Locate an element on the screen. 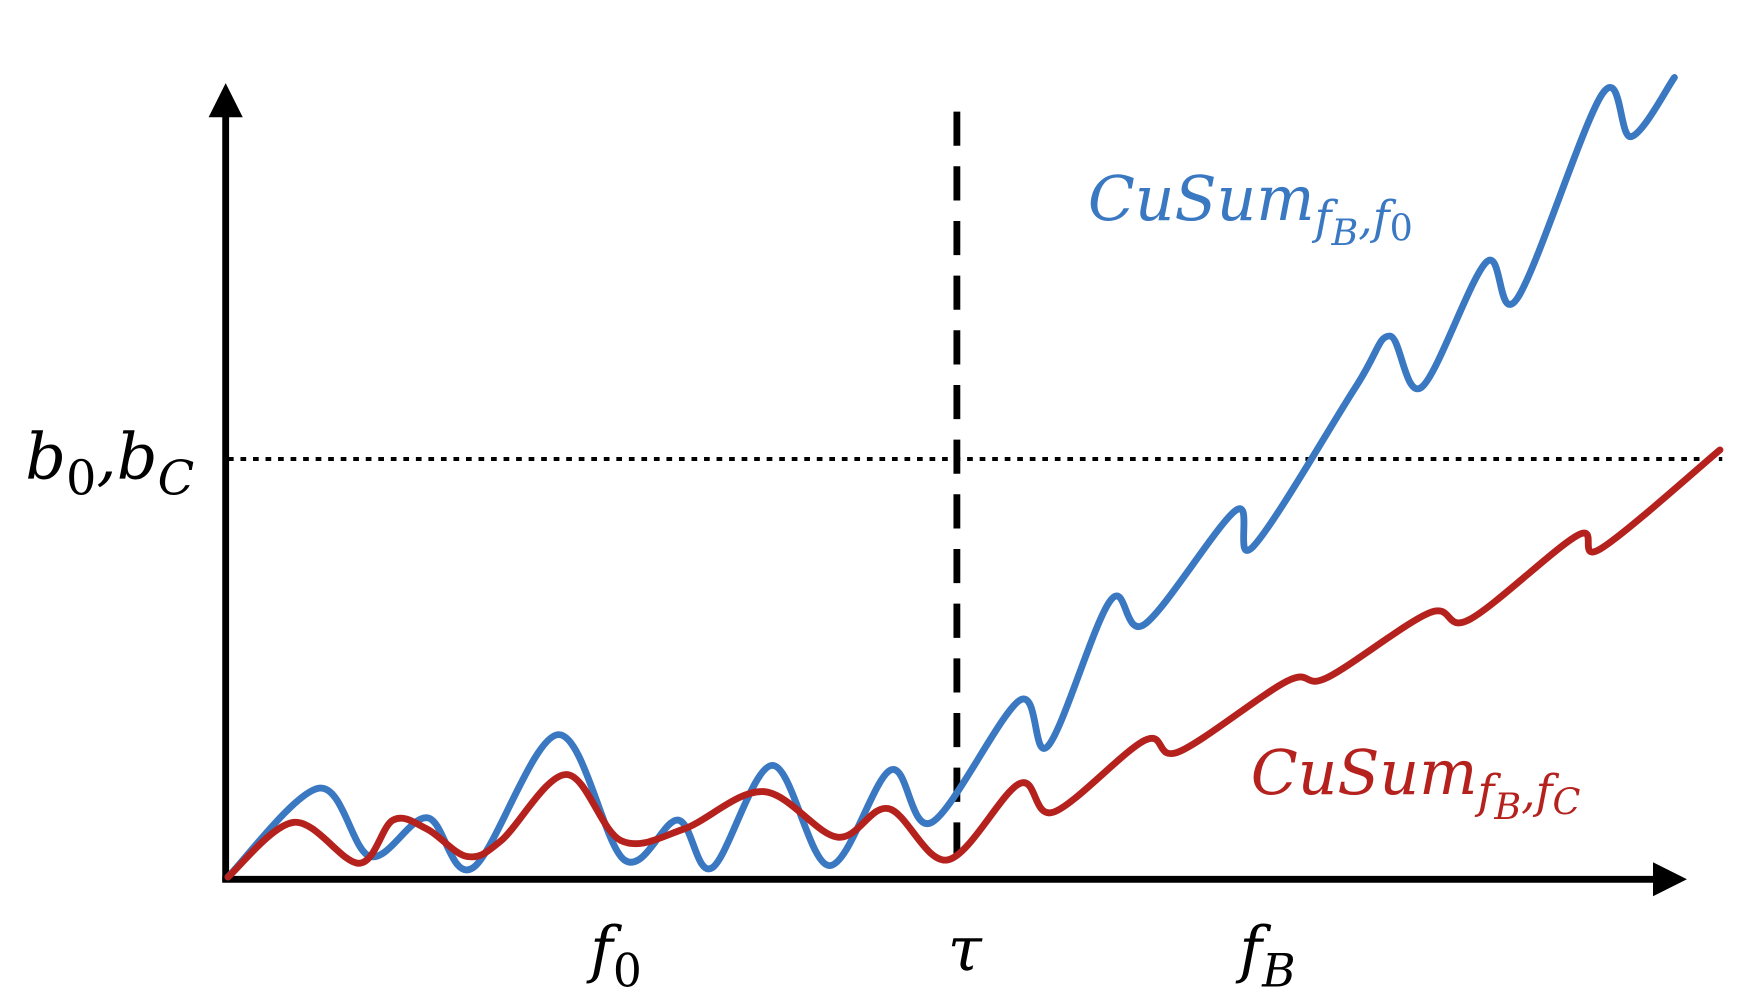  threshold-label: b0,bC is located at coordinates (109, 463).